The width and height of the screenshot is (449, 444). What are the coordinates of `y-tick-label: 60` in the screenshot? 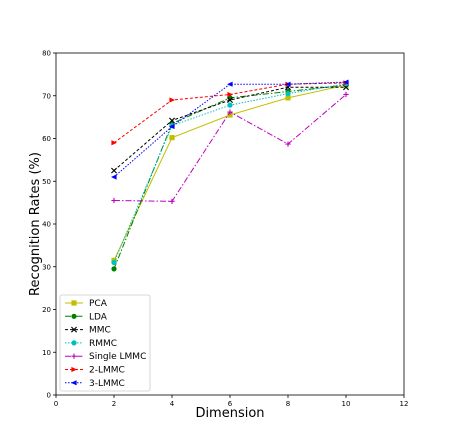 It's located at (46, 139).